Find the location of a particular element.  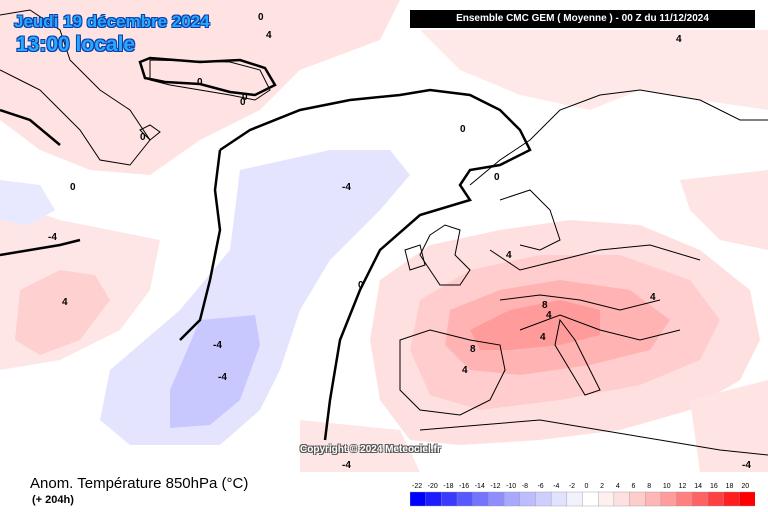

legend-tick-label: 12 is located at coordinates (683, 486).